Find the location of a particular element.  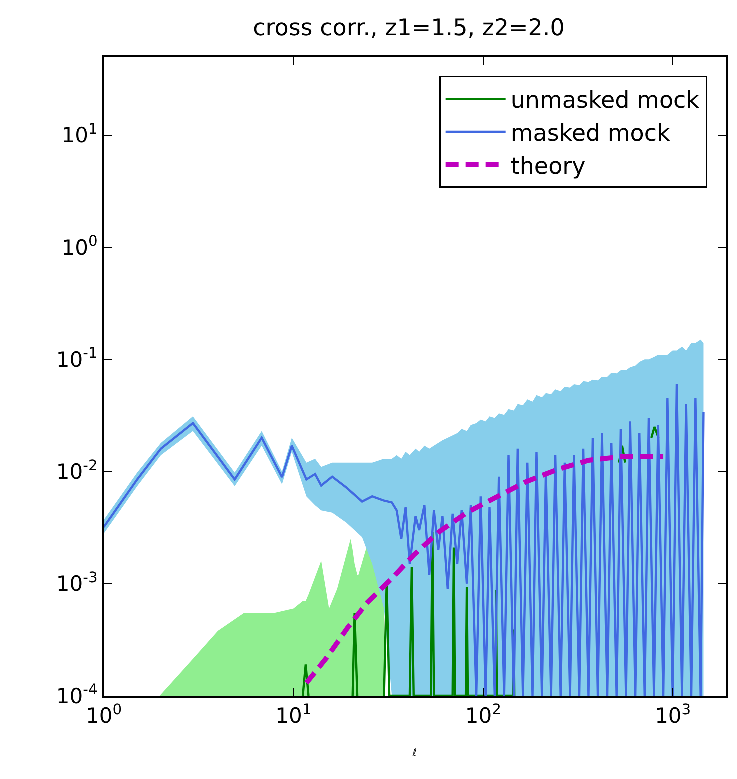

x-tick-label: 10$^{1}$ is located at coordinates (294, 714).